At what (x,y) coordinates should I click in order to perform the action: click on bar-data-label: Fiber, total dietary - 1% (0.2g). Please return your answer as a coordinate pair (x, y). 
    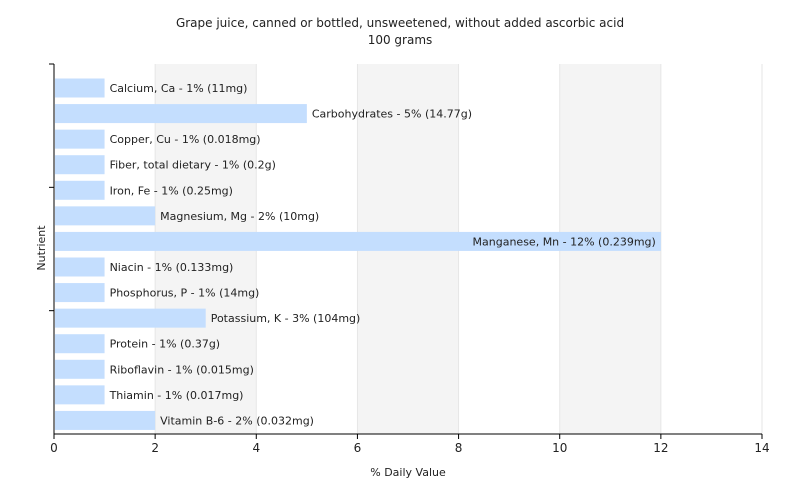
    Looking at the image, I should click on (193, 165).